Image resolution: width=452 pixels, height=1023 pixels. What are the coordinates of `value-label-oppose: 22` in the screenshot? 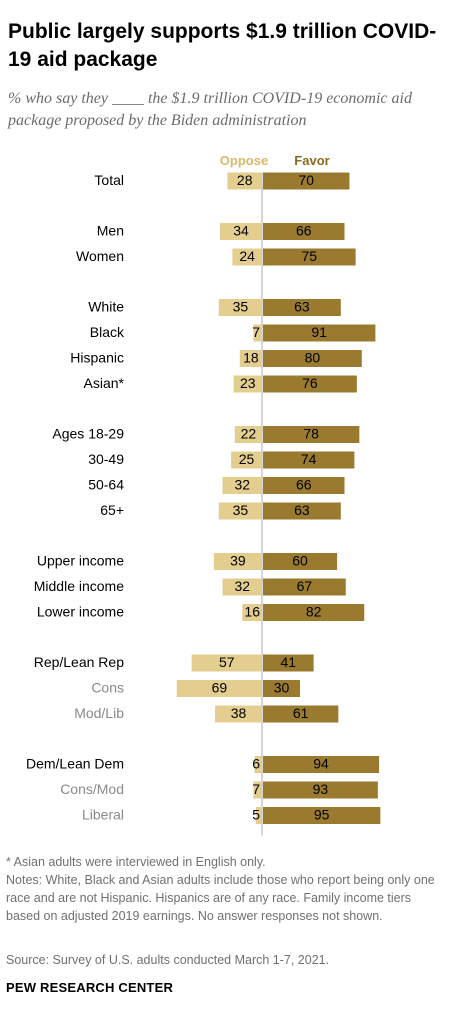 It's located at (249, 434).